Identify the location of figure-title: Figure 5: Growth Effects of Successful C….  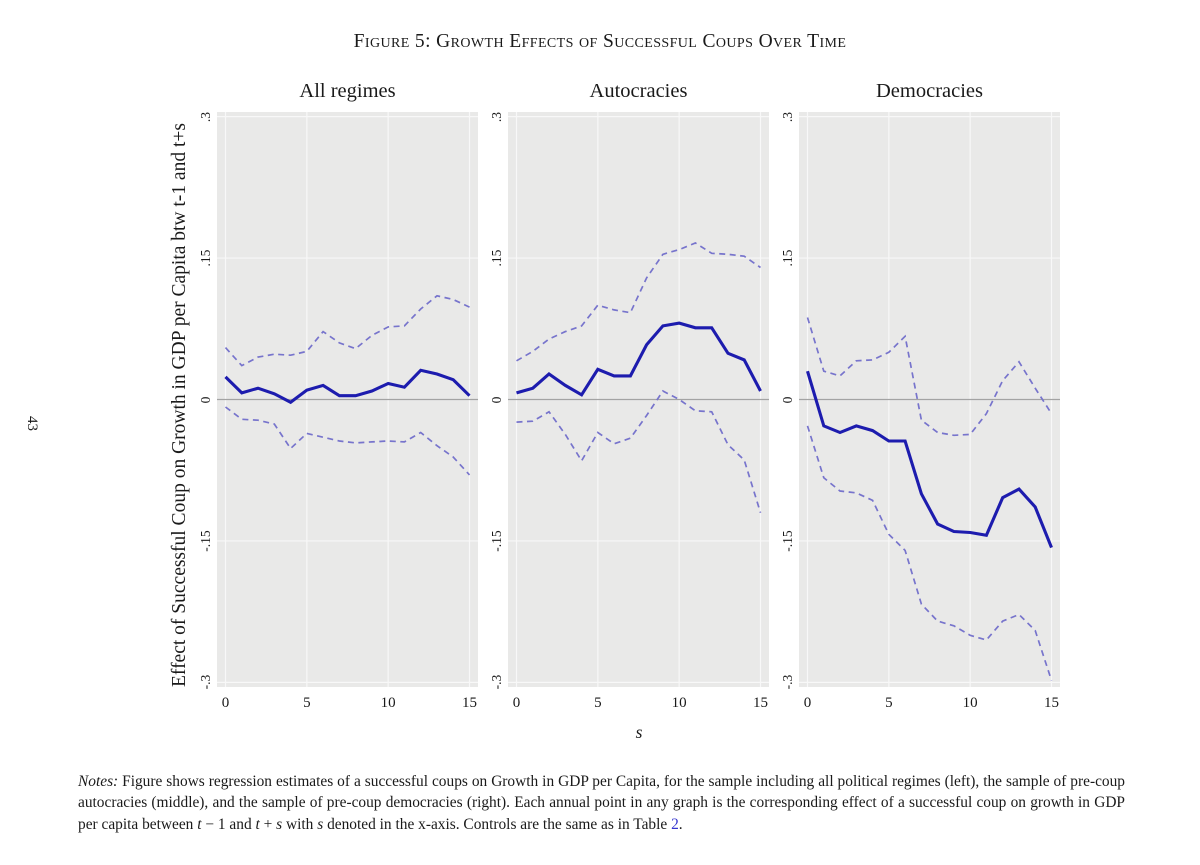
(600, 41).